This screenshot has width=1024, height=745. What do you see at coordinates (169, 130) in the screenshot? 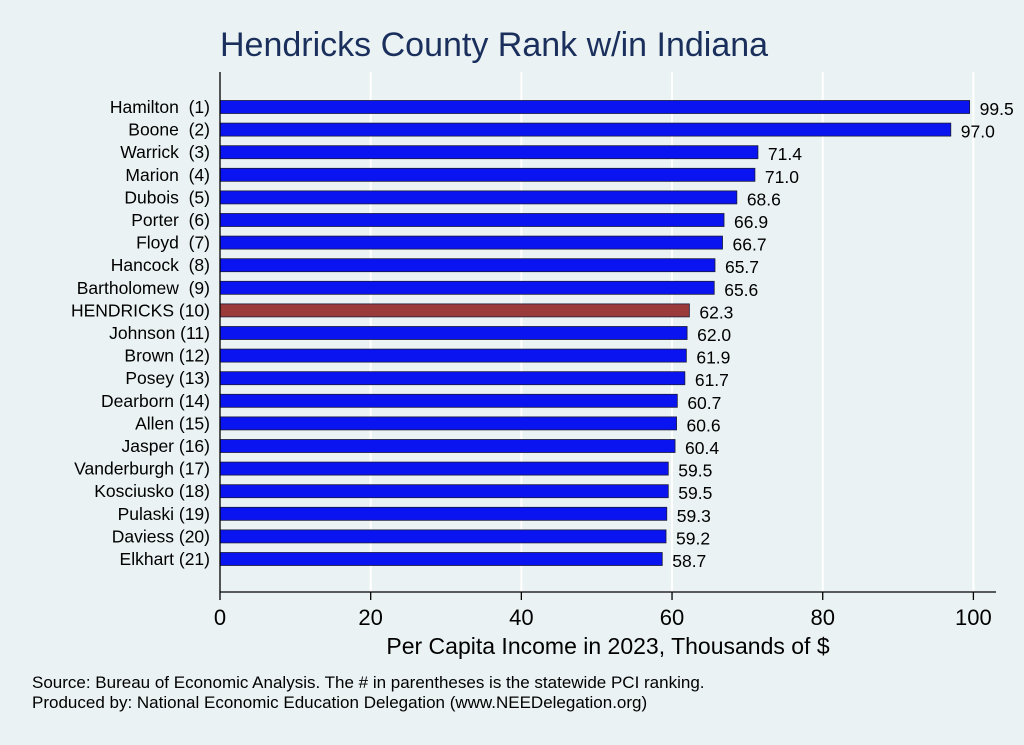
I see `category-label: Boone (2)` at bounding box center [169, 130].